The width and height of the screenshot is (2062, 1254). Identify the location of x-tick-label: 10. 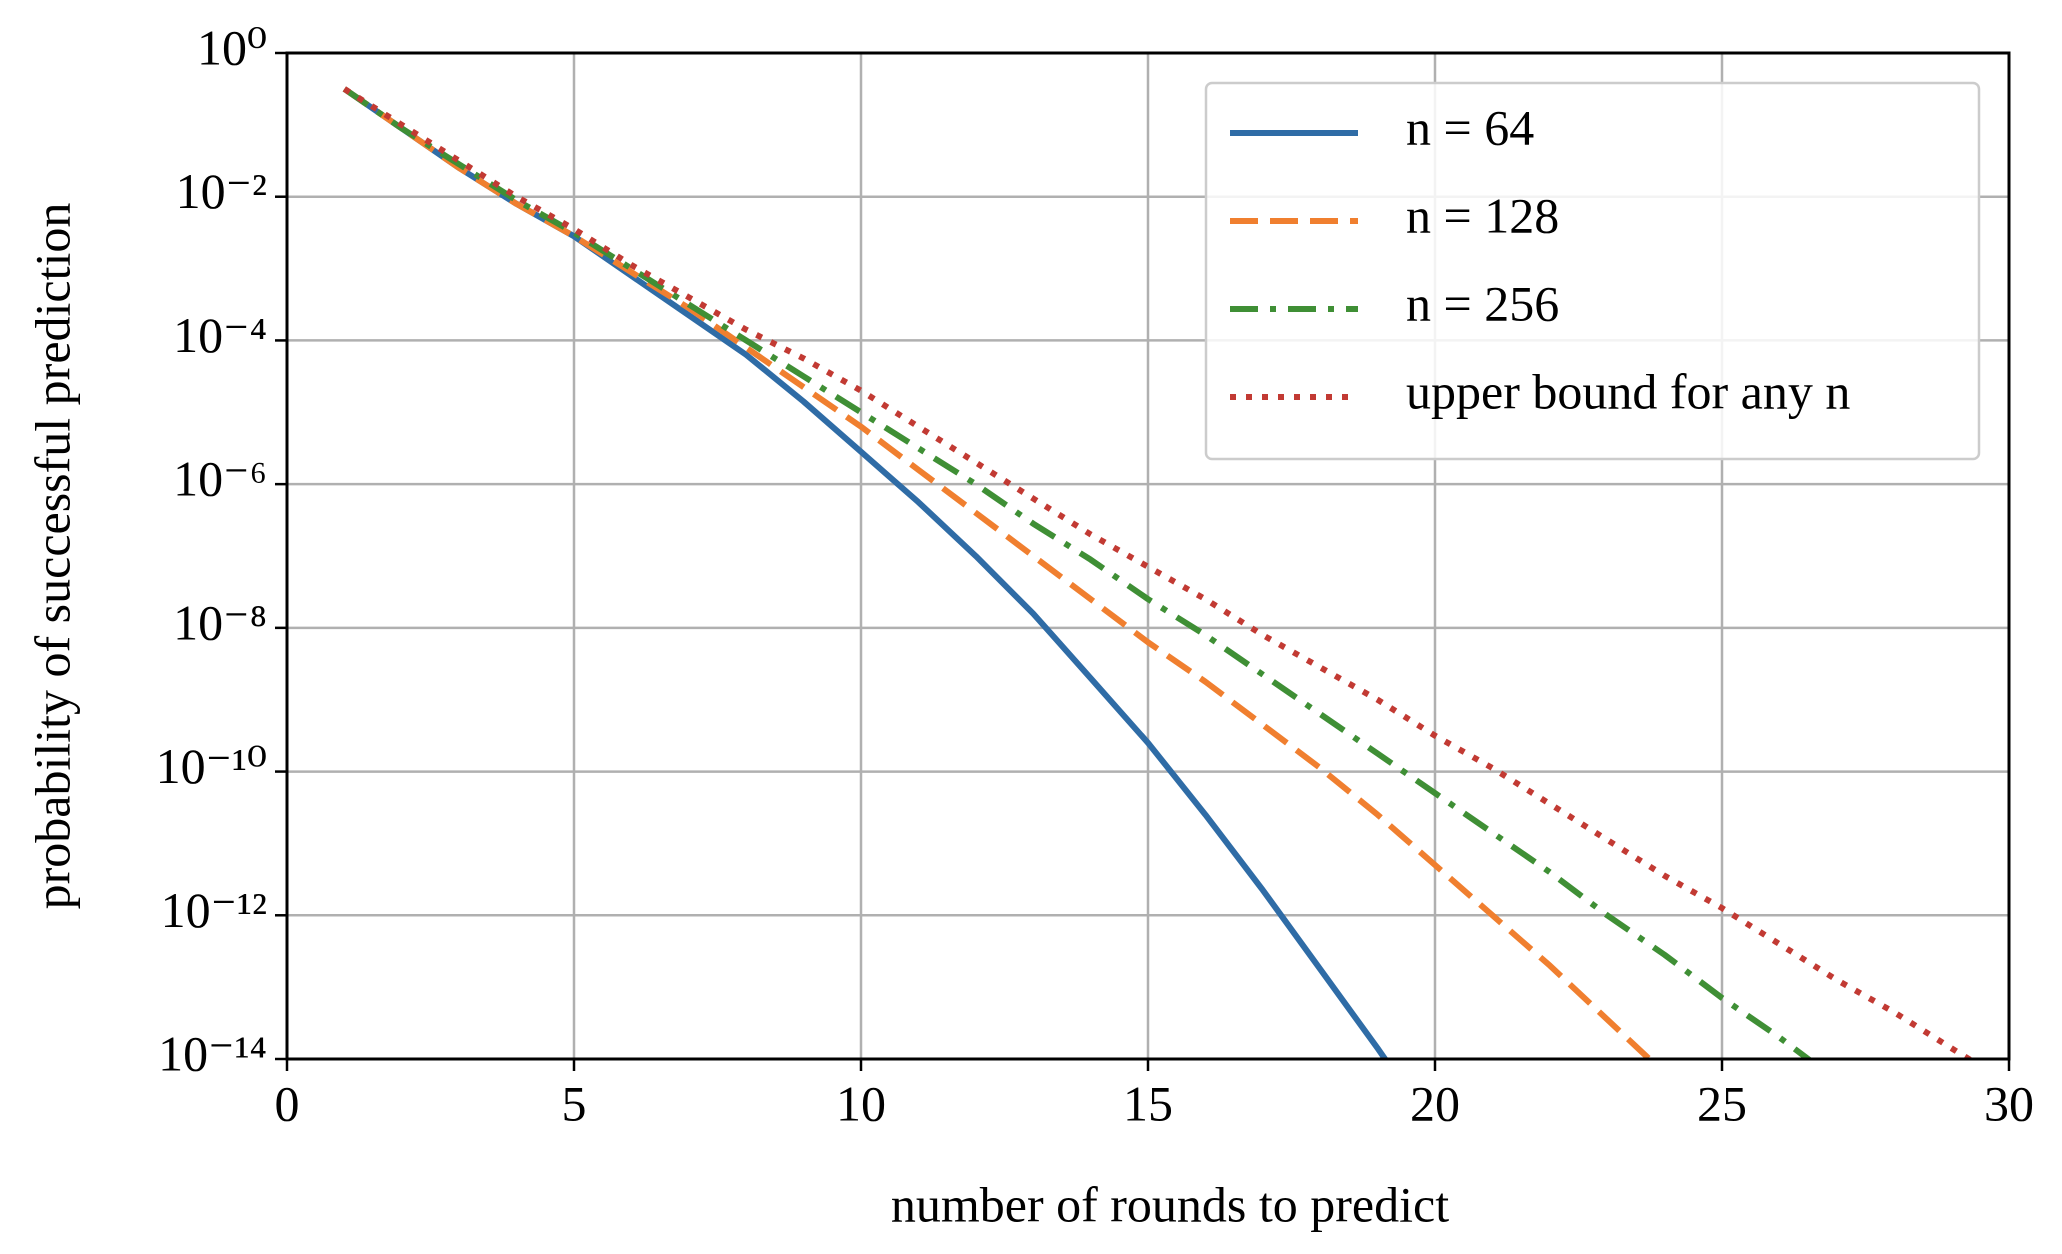
(861, 1103).